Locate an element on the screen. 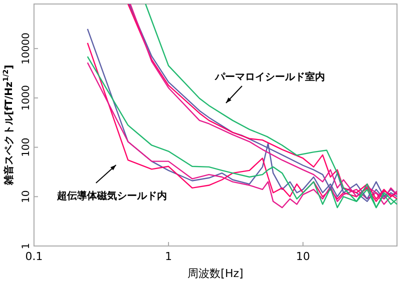 Image resolution: width=400 pixels, height=283 pixels. x-tick-label: 1 is located at coordinates (168, 256).